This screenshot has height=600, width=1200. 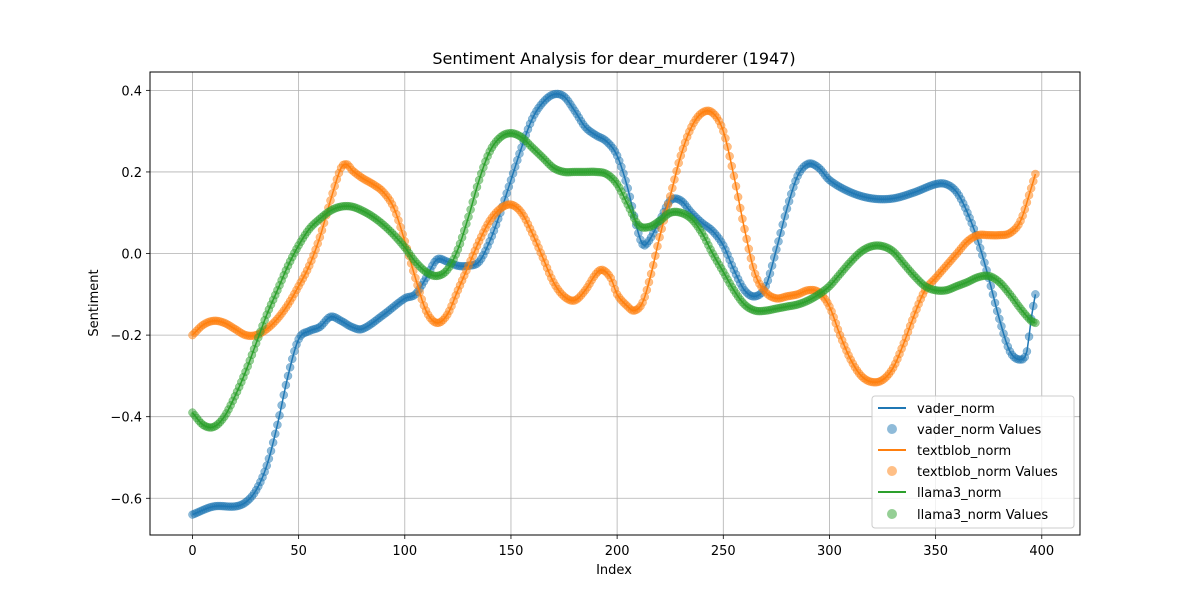 What do you see at coordinates (956, 409) in the screenshot?
I see `legend-label-vader-line: vader_norm` at bounding box center [956, 409].